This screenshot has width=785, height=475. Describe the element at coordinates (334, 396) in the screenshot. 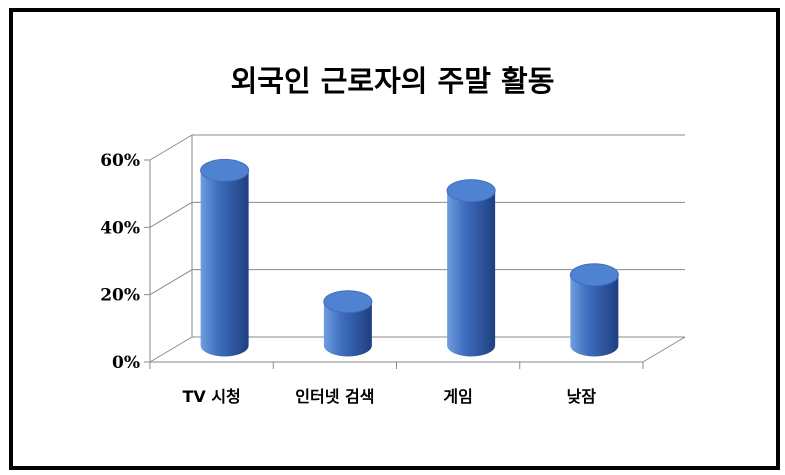

I see `x-tick-label: 인터넷 검색` at that location.